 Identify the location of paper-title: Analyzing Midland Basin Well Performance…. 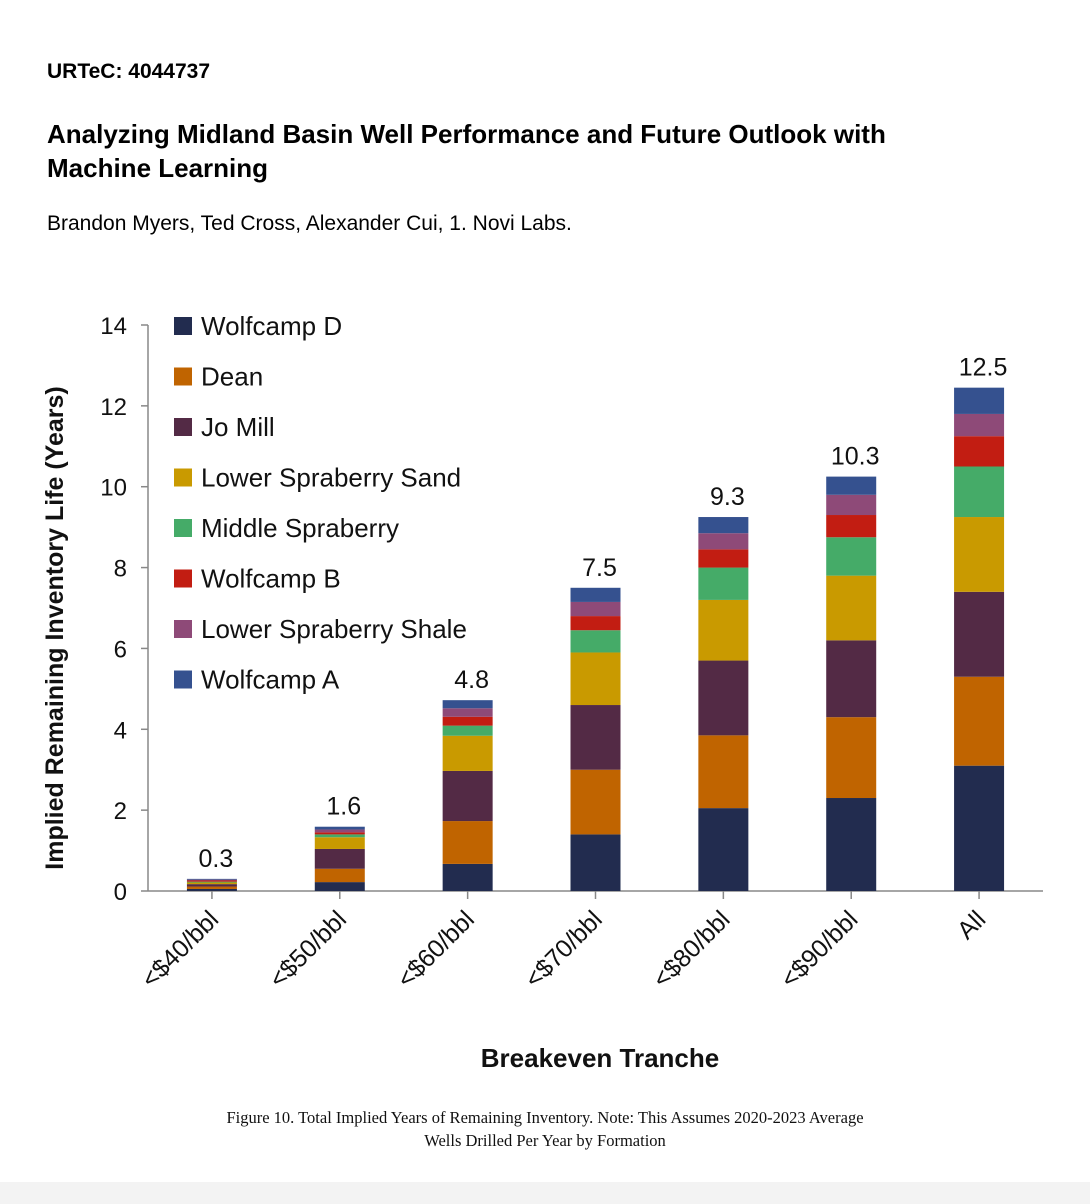
(547, 151).